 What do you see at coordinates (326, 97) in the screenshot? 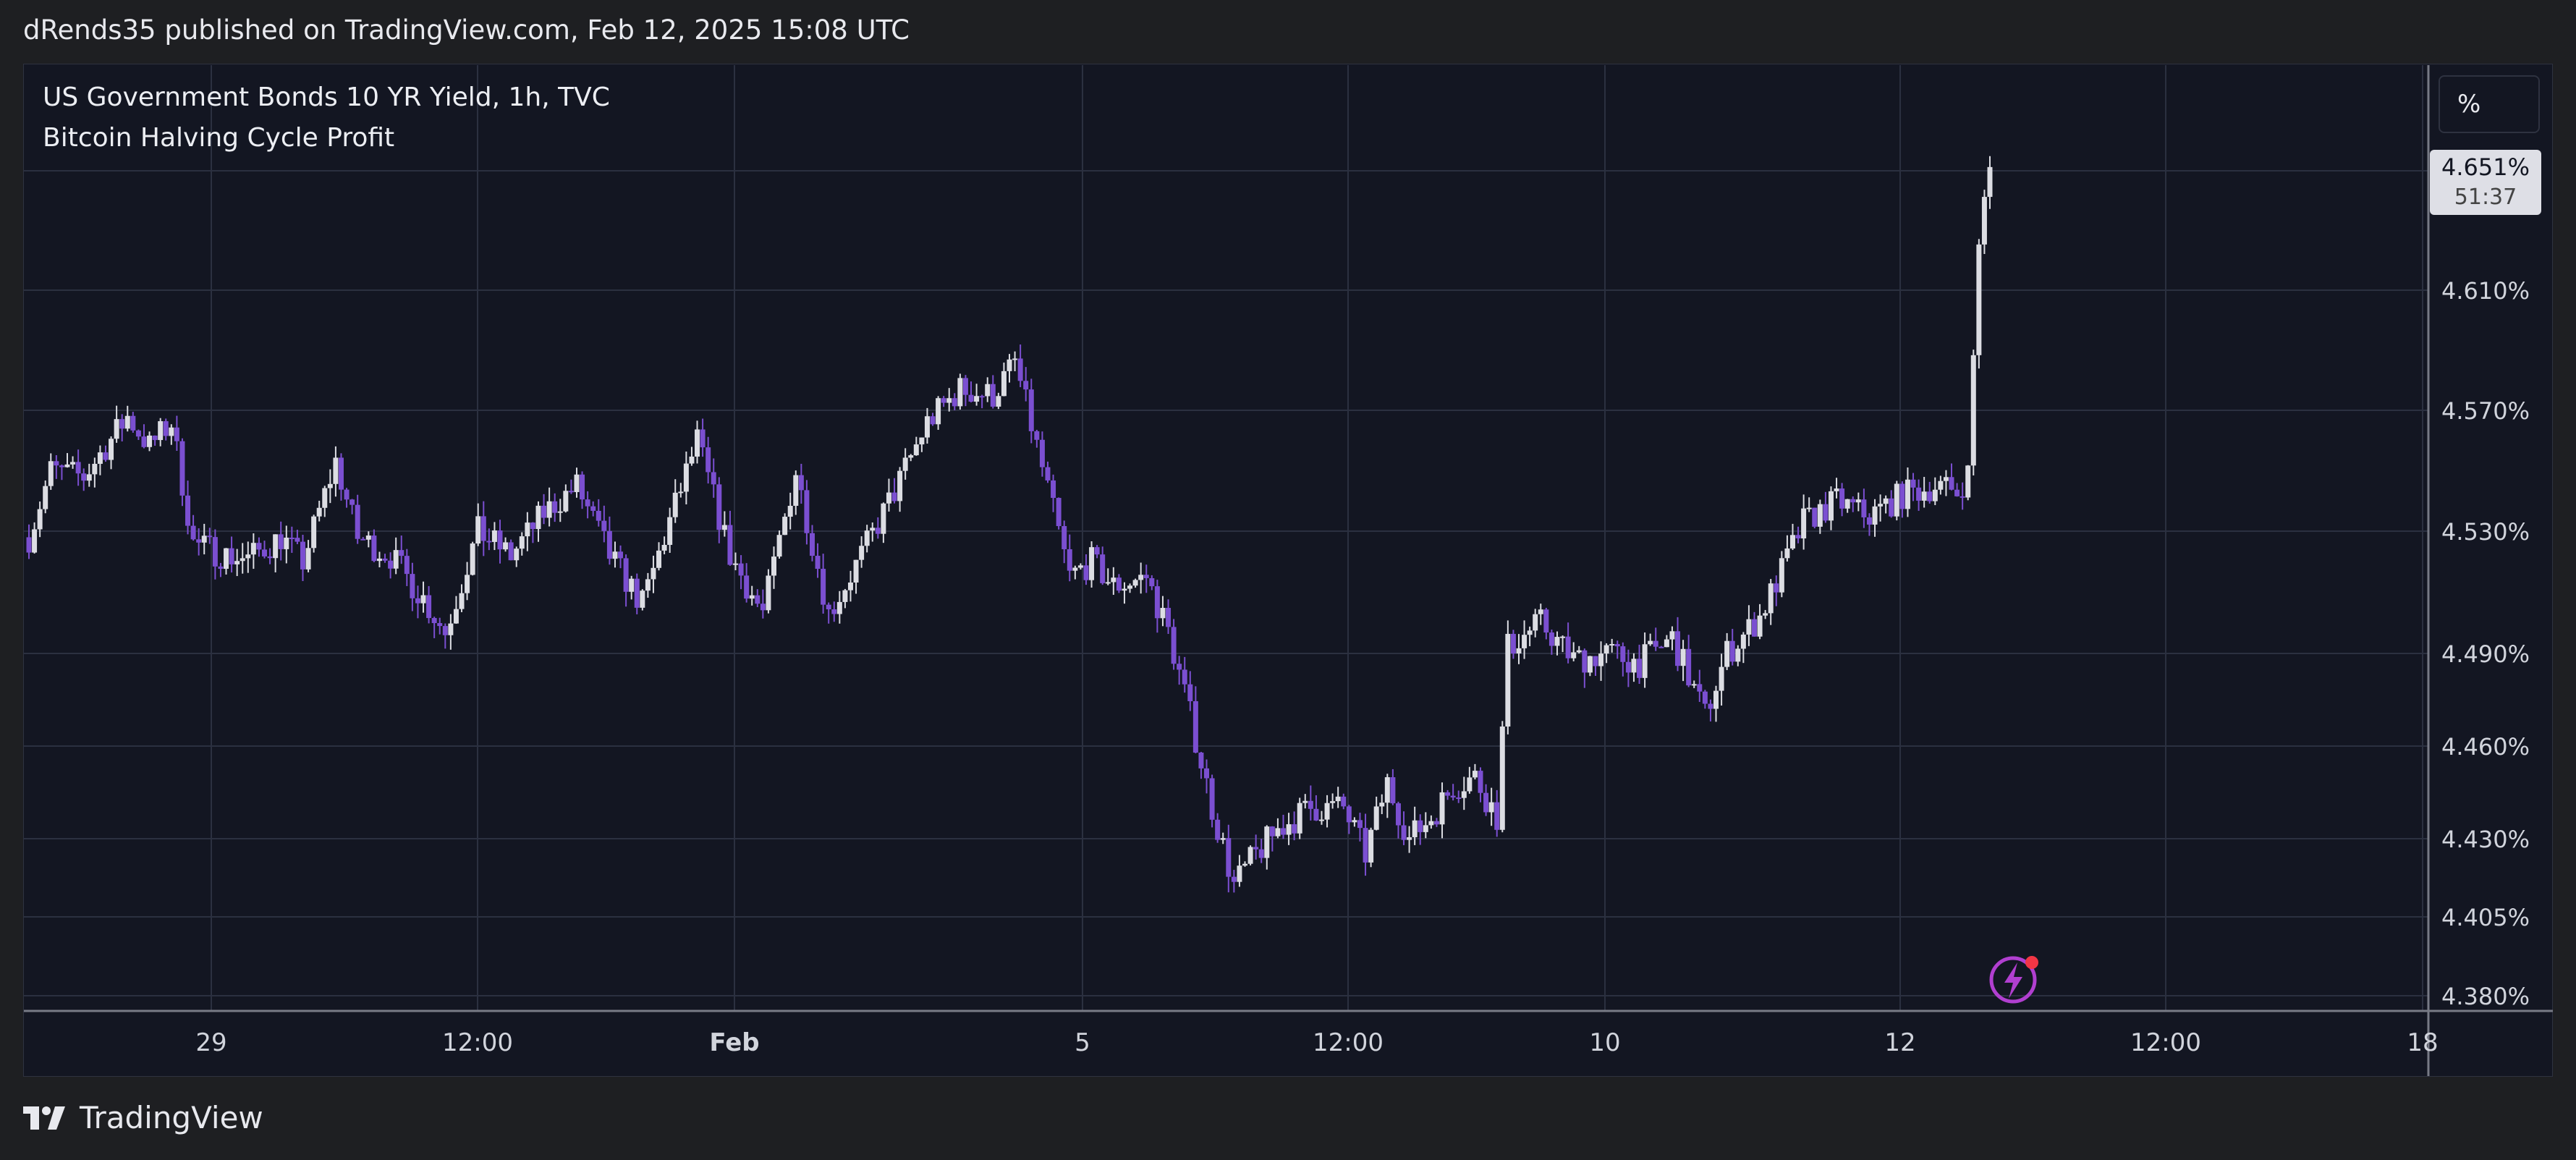
I see `symbol-legend: US Government Bonds 10 YR Yield, 1h, TVC` at bounding box center [326, 97].